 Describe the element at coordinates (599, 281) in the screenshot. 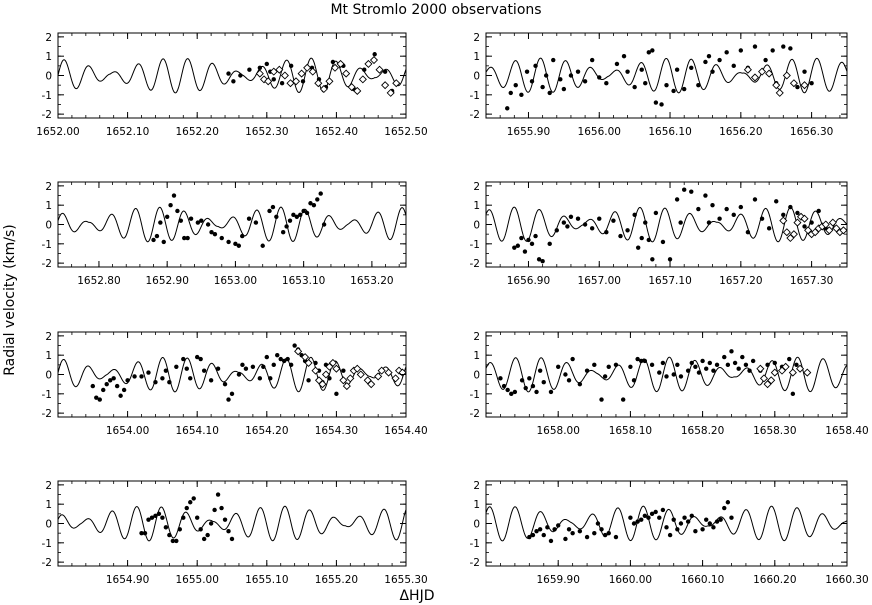

I see `x-tick-label: 1657.00` at that location.